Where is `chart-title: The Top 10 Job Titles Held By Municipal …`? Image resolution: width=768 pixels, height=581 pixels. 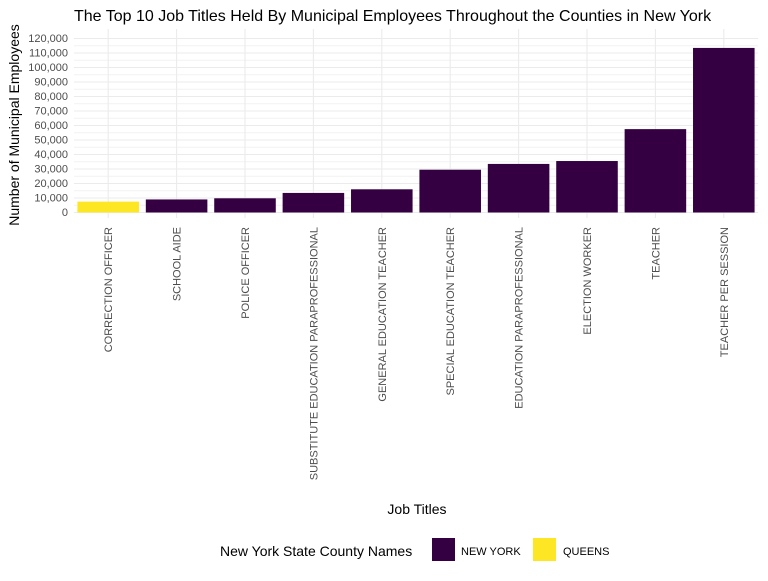
chart-title: The Top 10 Job Titles Held By Municipal … is located at coordinates (393, 16).